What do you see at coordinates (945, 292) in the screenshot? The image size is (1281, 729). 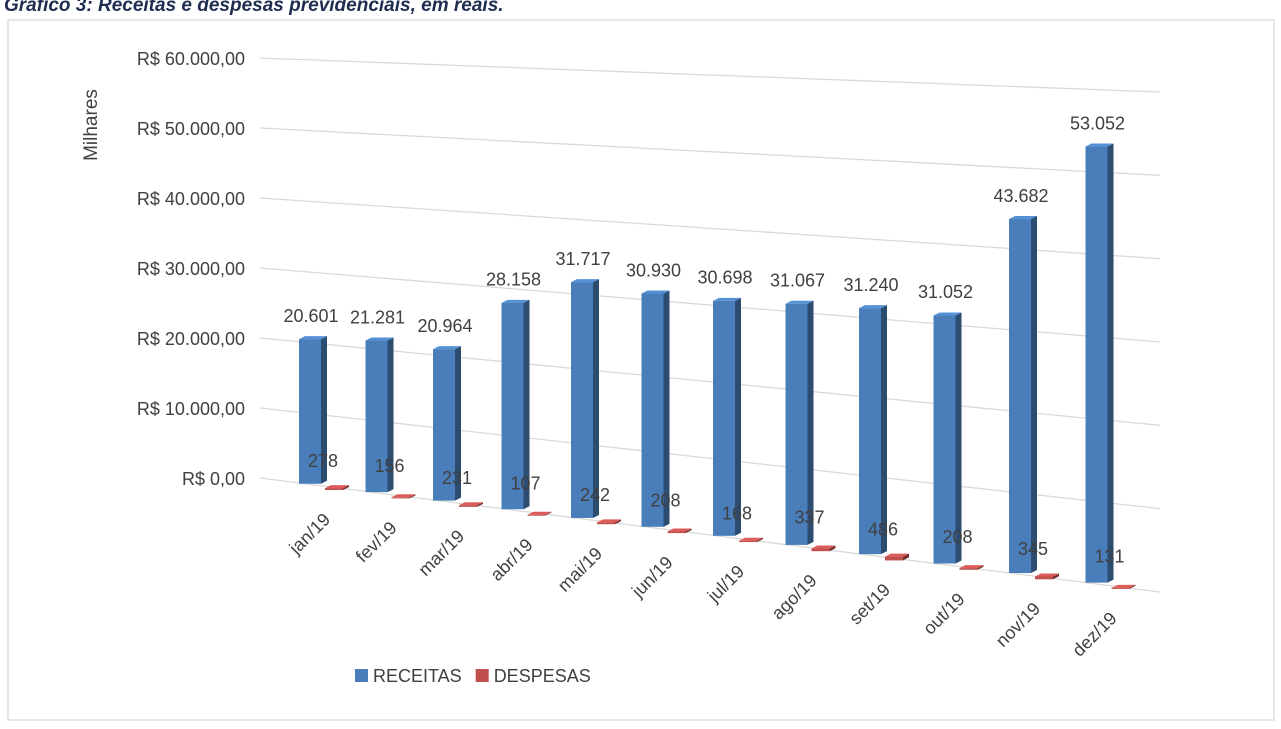 I see `data-label: 31.052` at bounding box center [945, 292].